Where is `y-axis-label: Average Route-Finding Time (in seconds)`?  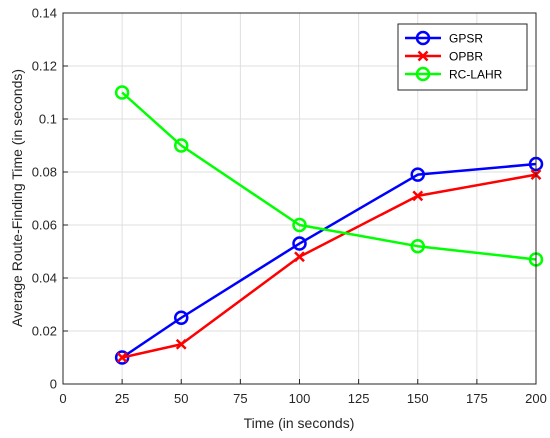
y-axis-label: Average Route-Finding Time (in seconds) is located at coordinates (17, 198).